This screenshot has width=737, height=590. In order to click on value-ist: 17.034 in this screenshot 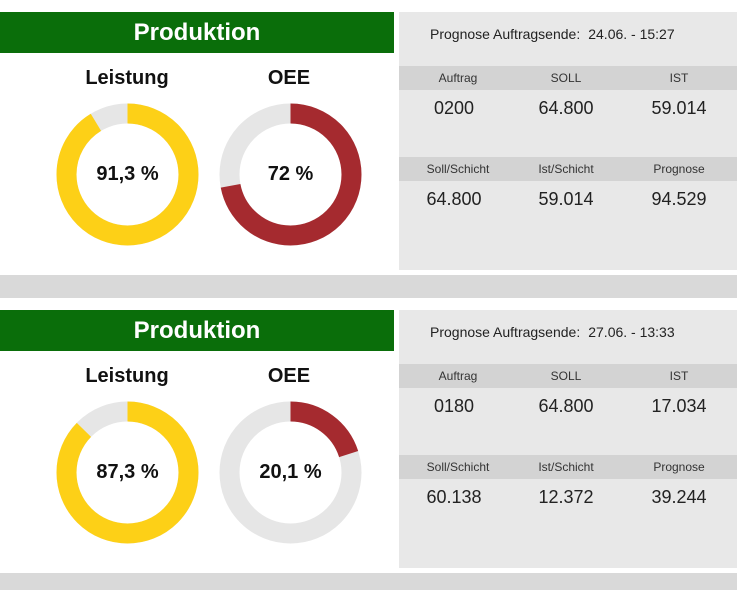, I will do `click(679, 406)`.